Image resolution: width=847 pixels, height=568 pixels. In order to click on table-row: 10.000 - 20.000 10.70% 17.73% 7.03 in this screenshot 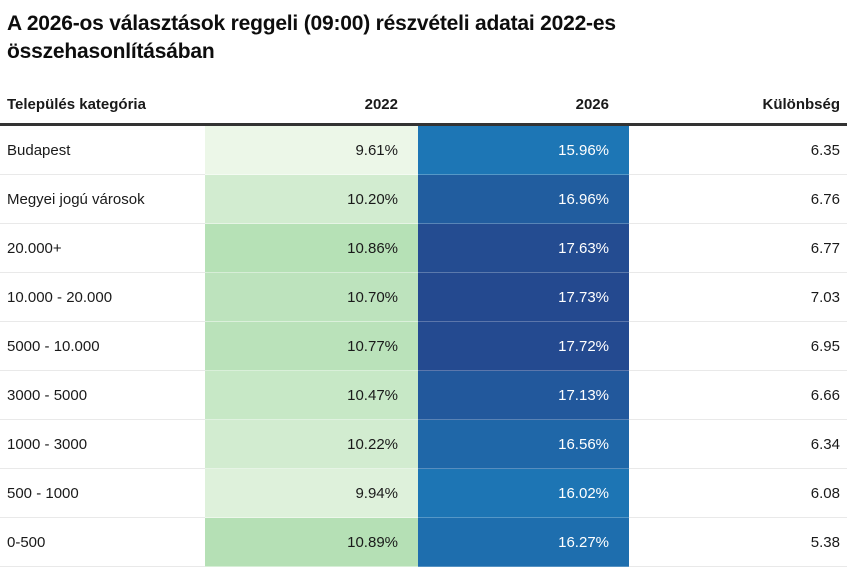, I will do `click(423, 297)`.